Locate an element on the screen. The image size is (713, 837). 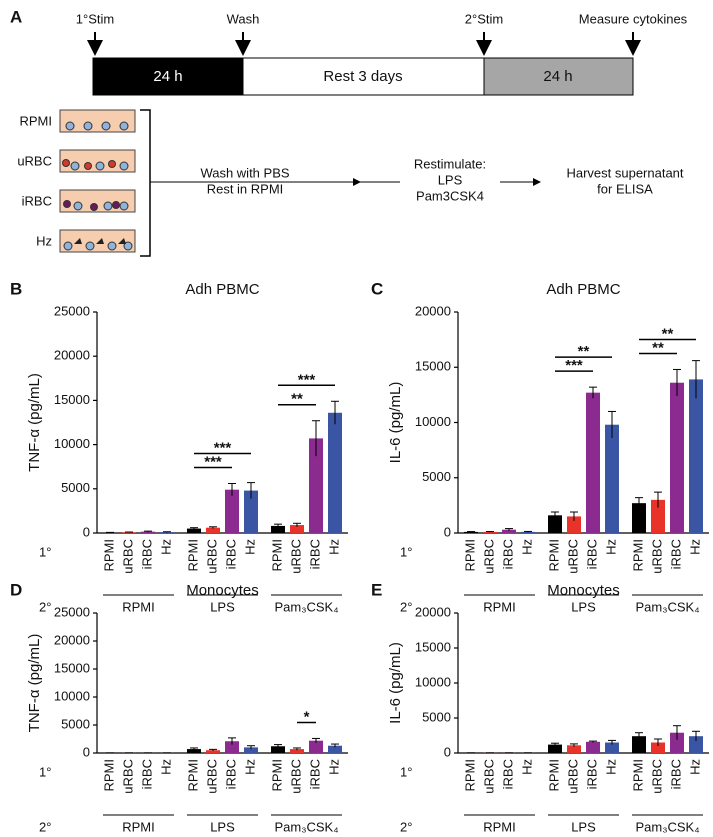
step-text: Pam3CSK4 is located at coordinates (450, 195).